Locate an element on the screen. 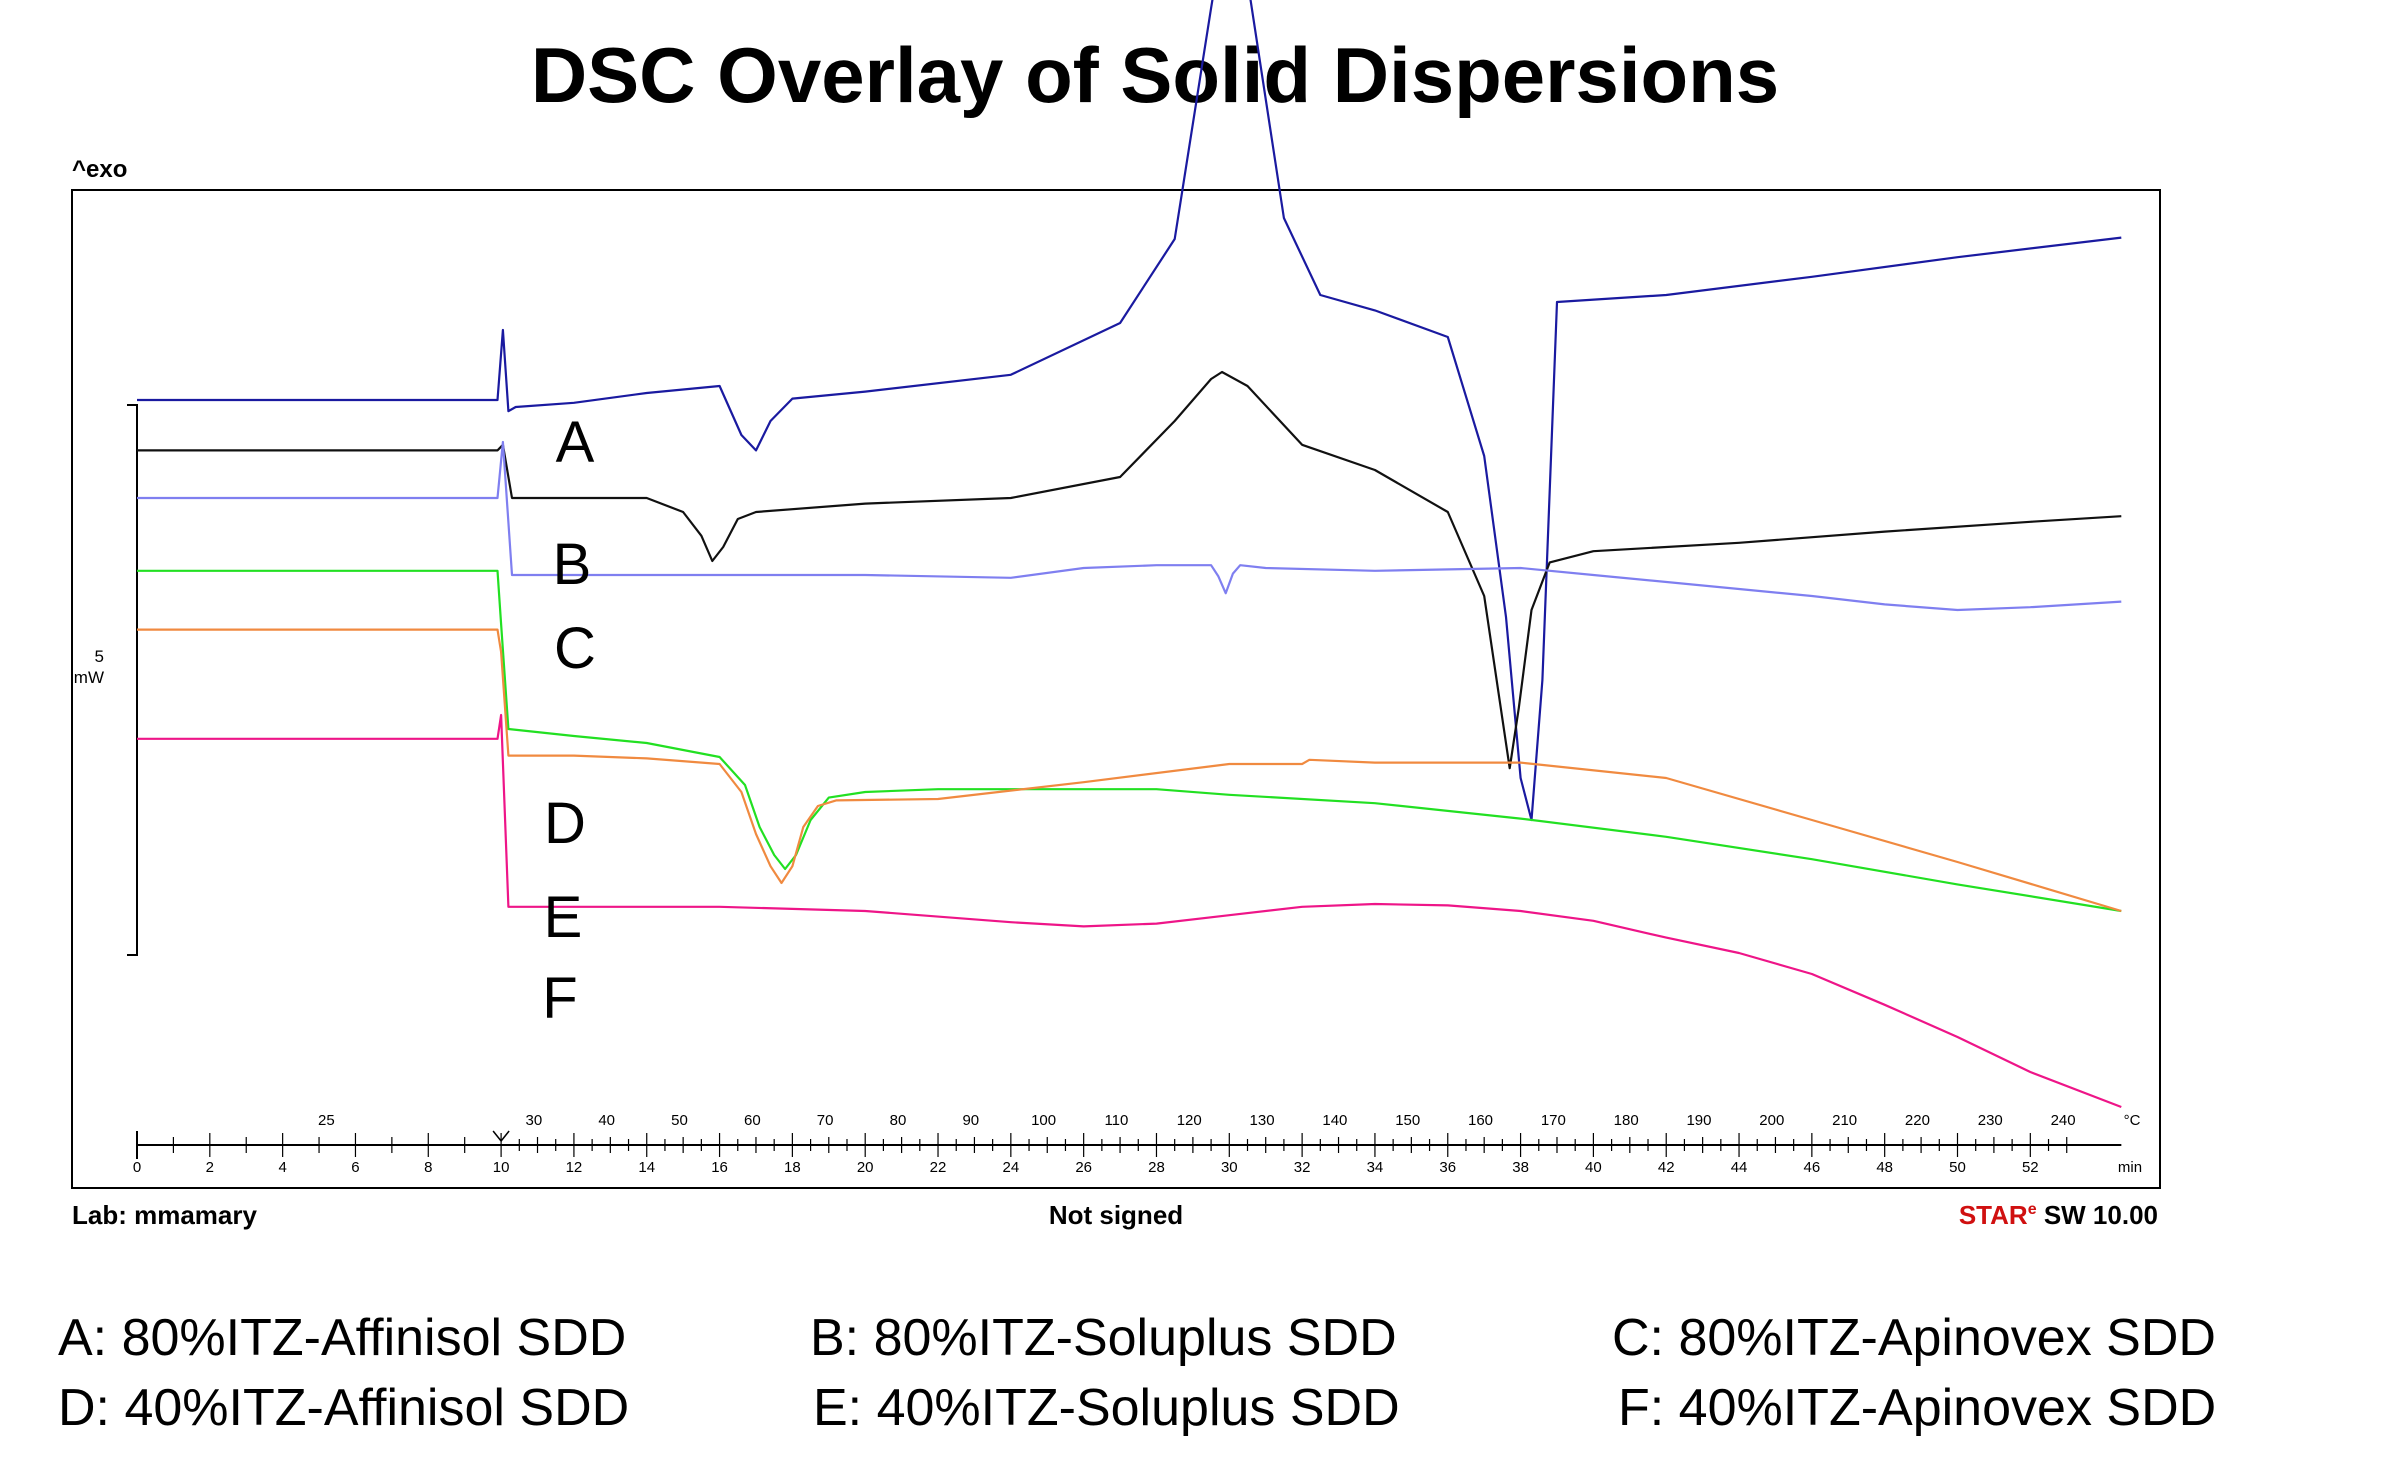  time-tick-label: 44 is located at coordinates (1739, 1167).